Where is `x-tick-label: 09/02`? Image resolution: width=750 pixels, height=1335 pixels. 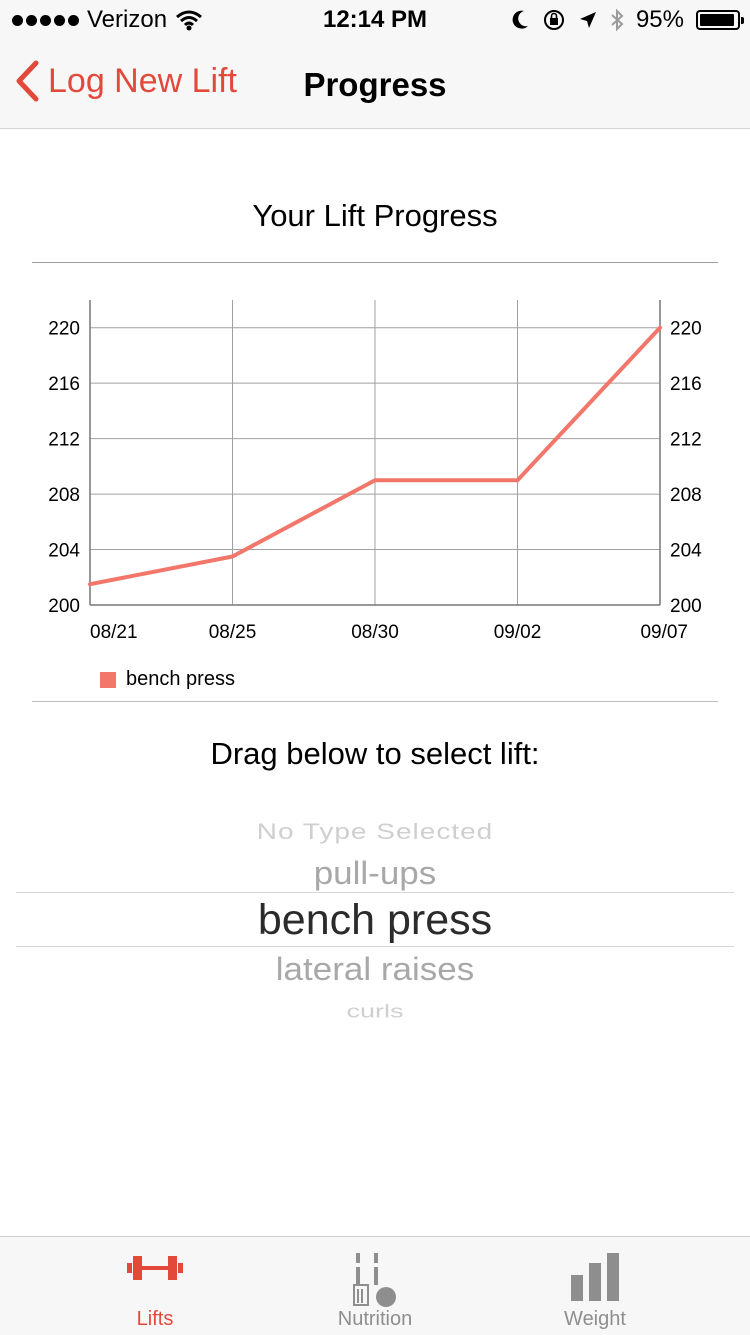 x-tick-label: 09/02 is located at coordinates (518, 632).